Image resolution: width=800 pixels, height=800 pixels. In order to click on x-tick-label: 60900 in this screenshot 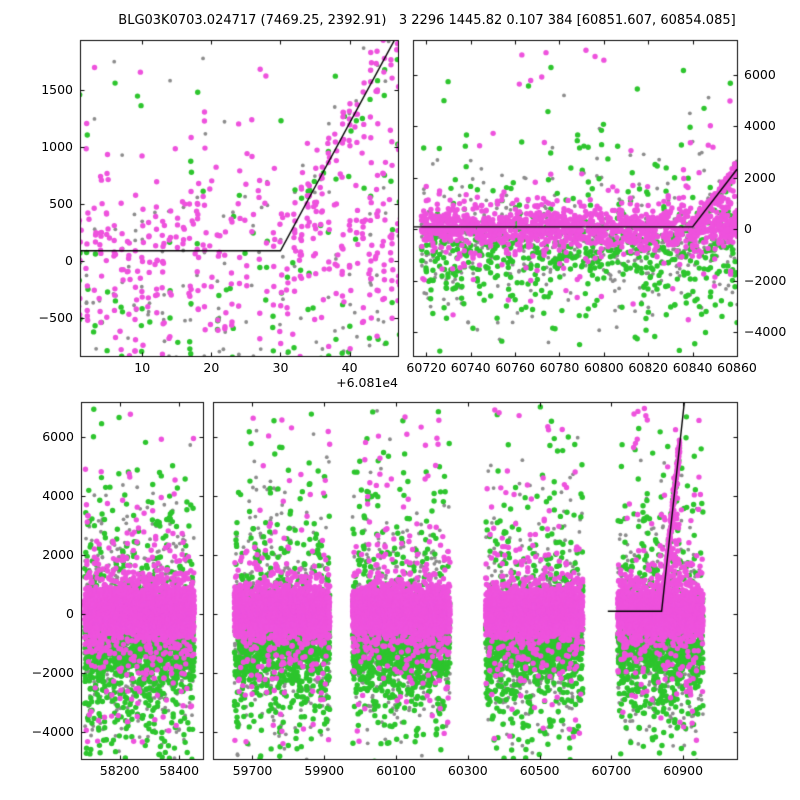, I will do `click(683, 770)`.